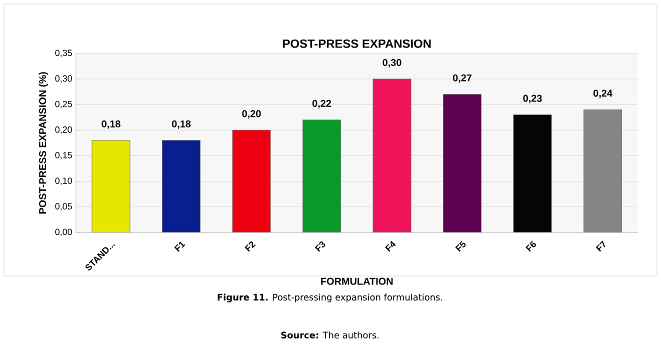 The height and width of the screenshot is (348, 661). Describe the element at coordinates (357, 281) in the screenshot. I see `x-axis-title: FORMULATION` at that location.